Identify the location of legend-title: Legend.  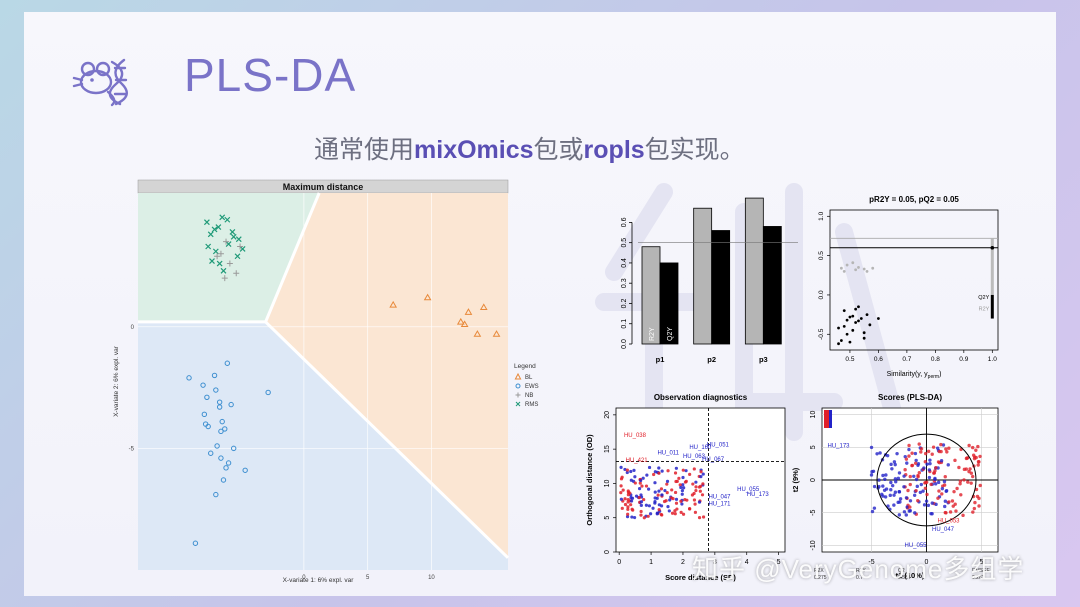
(525, 366).